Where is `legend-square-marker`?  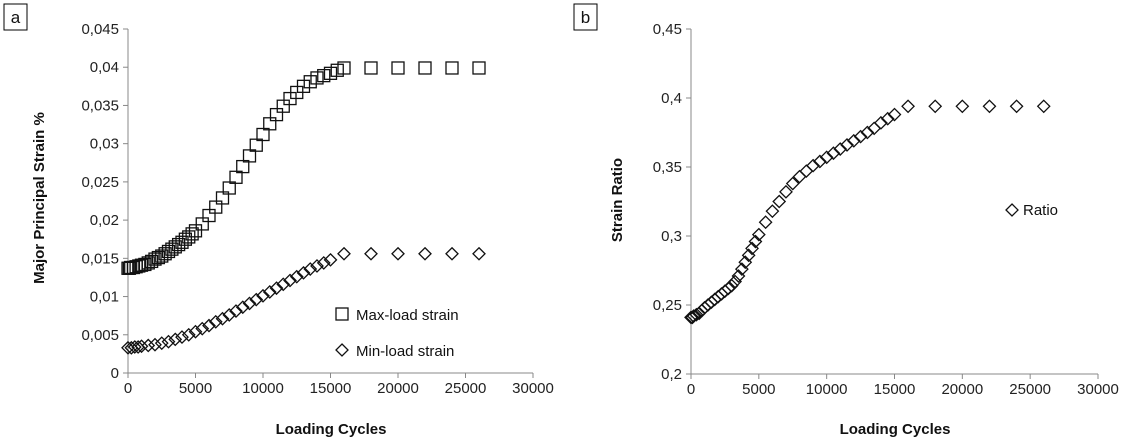
legend-square-marker is located at coordinates (342, 314).